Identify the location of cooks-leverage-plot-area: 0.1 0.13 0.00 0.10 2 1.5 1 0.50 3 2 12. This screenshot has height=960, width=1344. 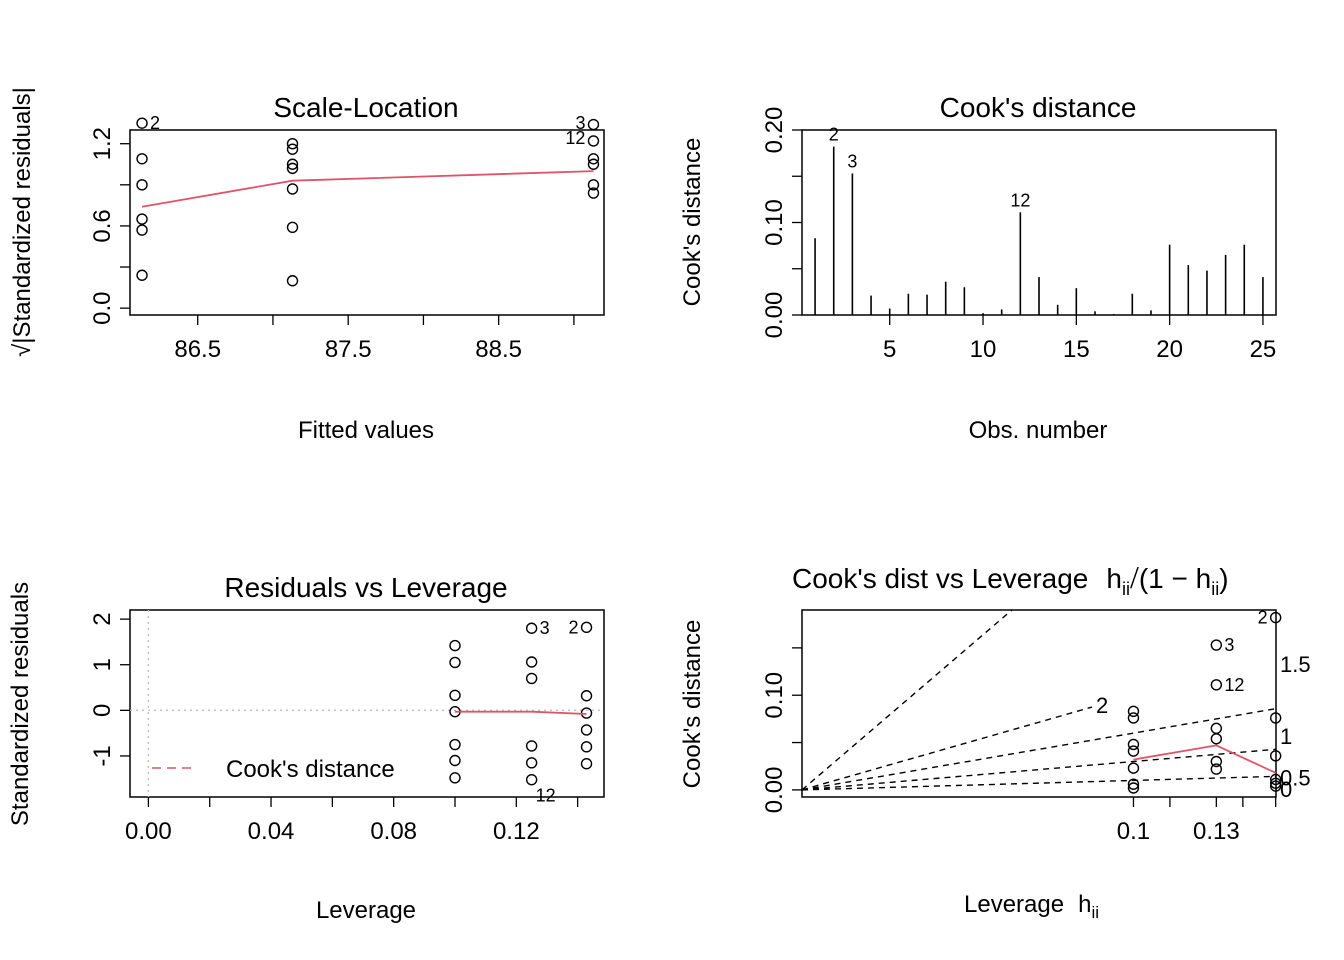
(1036, 726).